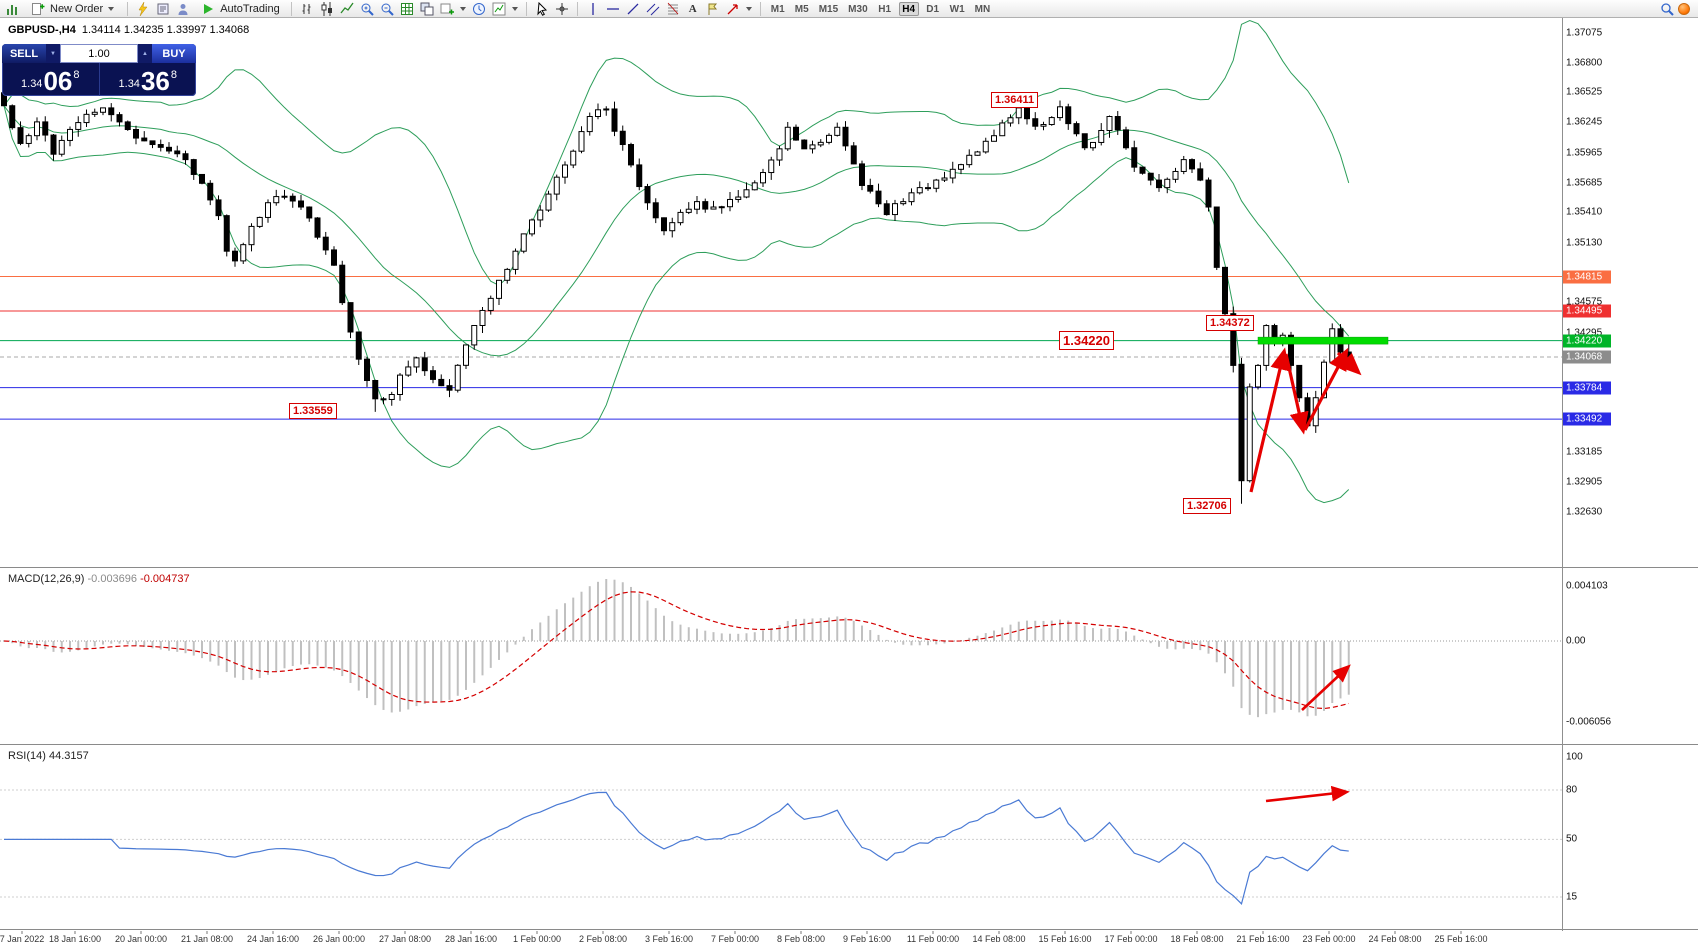  I want to click on timeframe-m1: M1, so click(777, 9).